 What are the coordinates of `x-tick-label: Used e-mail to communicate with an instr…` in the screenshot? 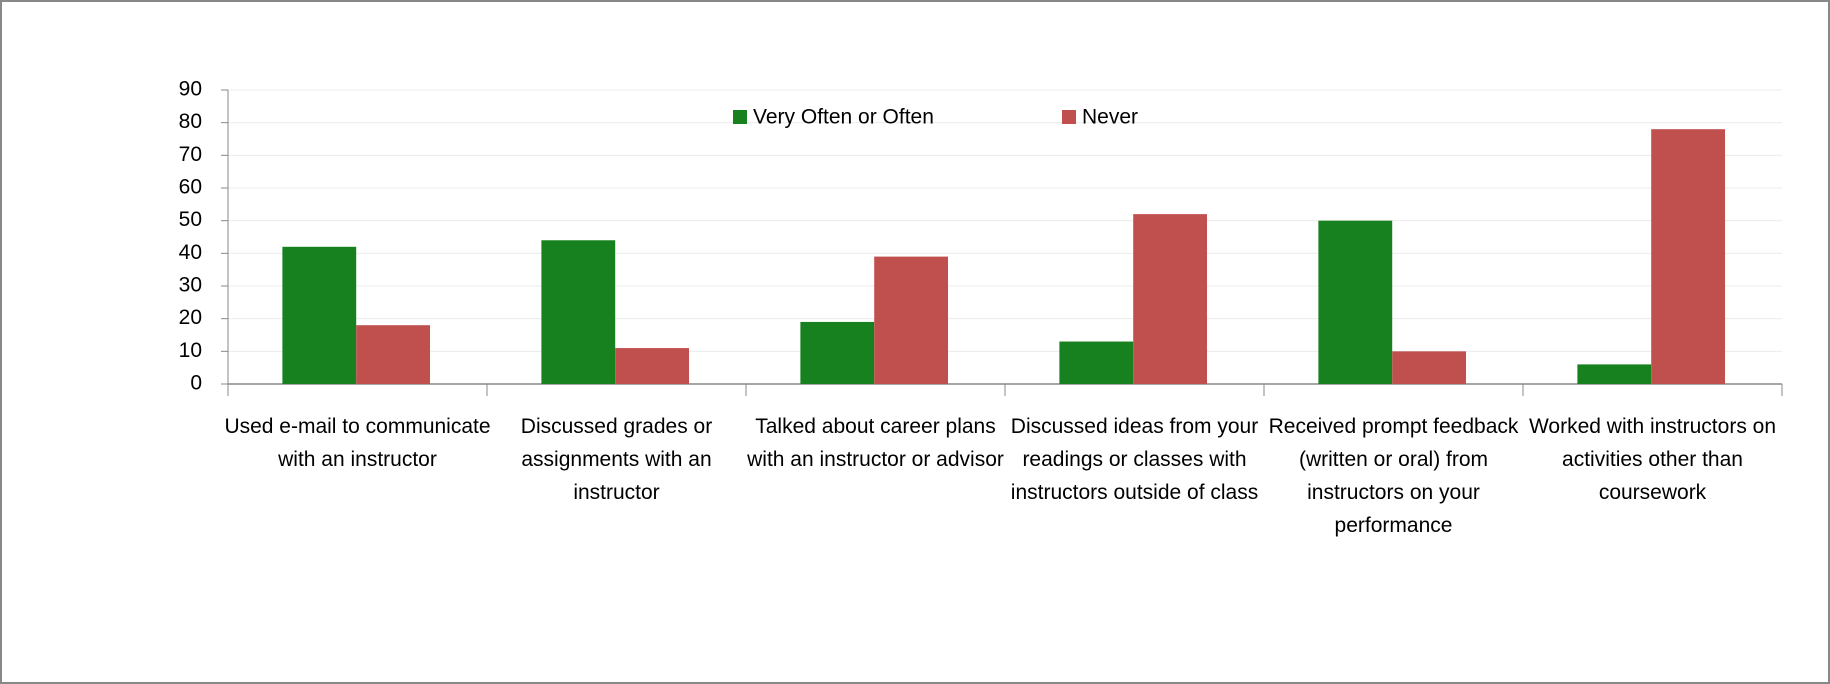 It's located at (357, 443).